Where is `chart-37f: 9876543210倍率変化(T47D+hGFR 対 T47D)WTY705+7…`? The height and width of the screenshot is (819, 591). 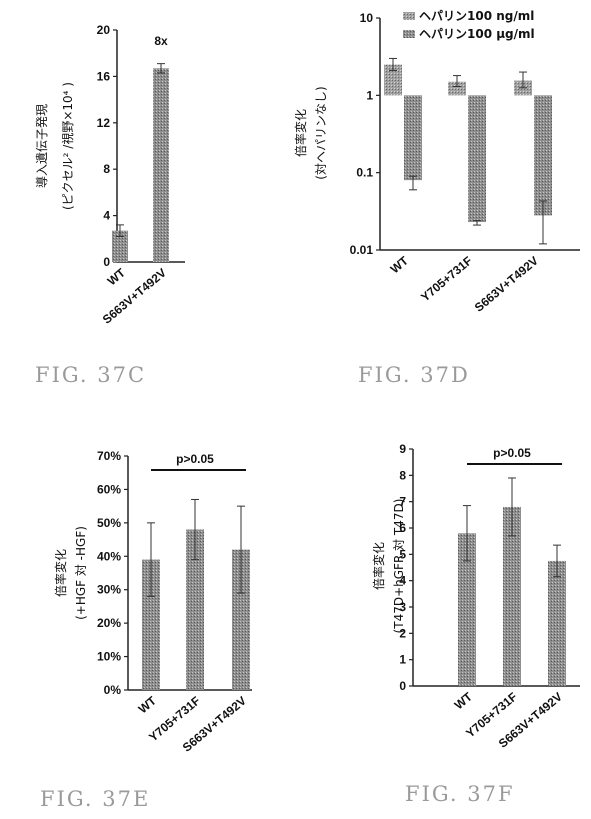
chart-37f: 9876543210倍率変化(T47D+hGFR 対 T47D)WTY705+7… is located at coordinates (475, 596).